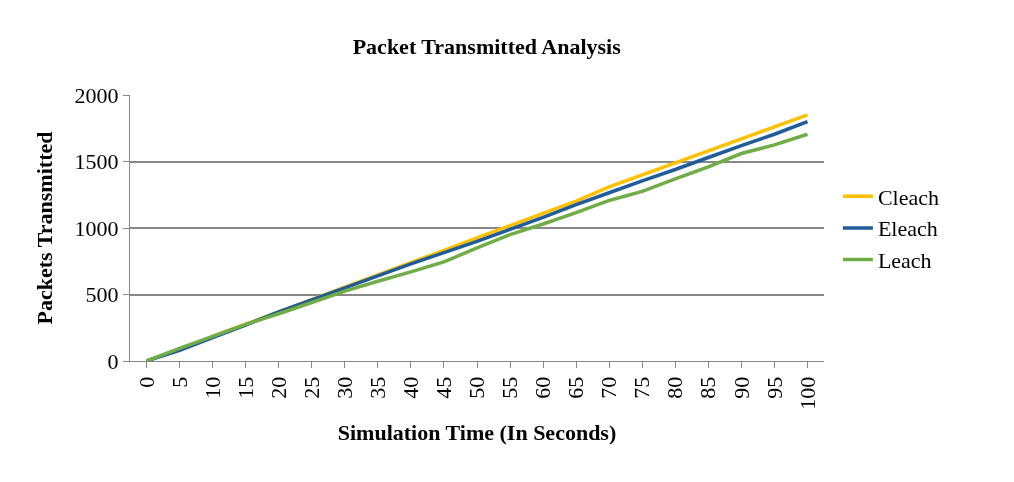  I want to click on x-tick-label: 0, so click(146, 382).